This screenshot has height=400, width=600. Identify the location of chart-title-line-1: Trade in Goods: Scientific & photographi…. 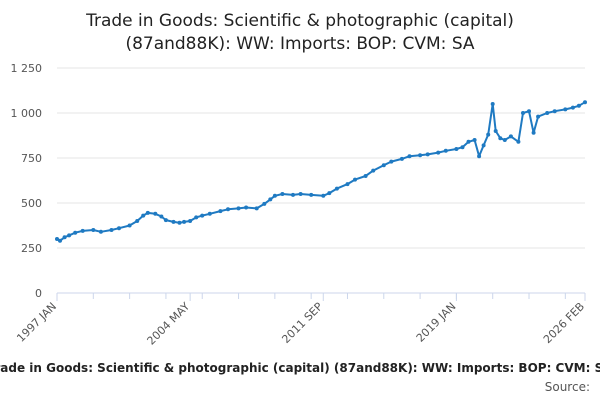
(299, 21).